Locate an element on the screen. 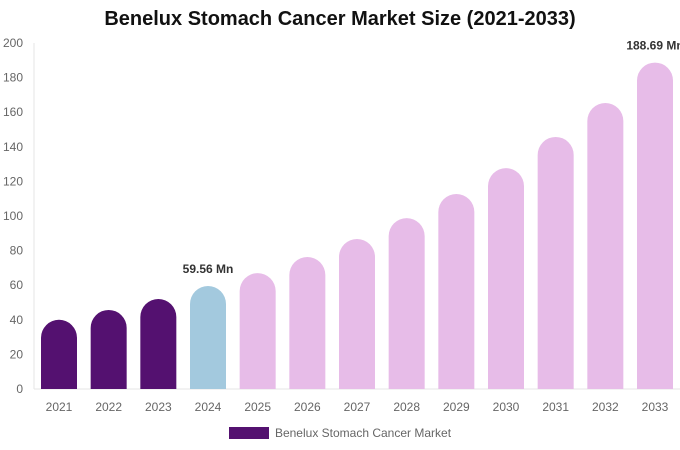  y-tick-label: 0 is located at coordinates (19, 389).